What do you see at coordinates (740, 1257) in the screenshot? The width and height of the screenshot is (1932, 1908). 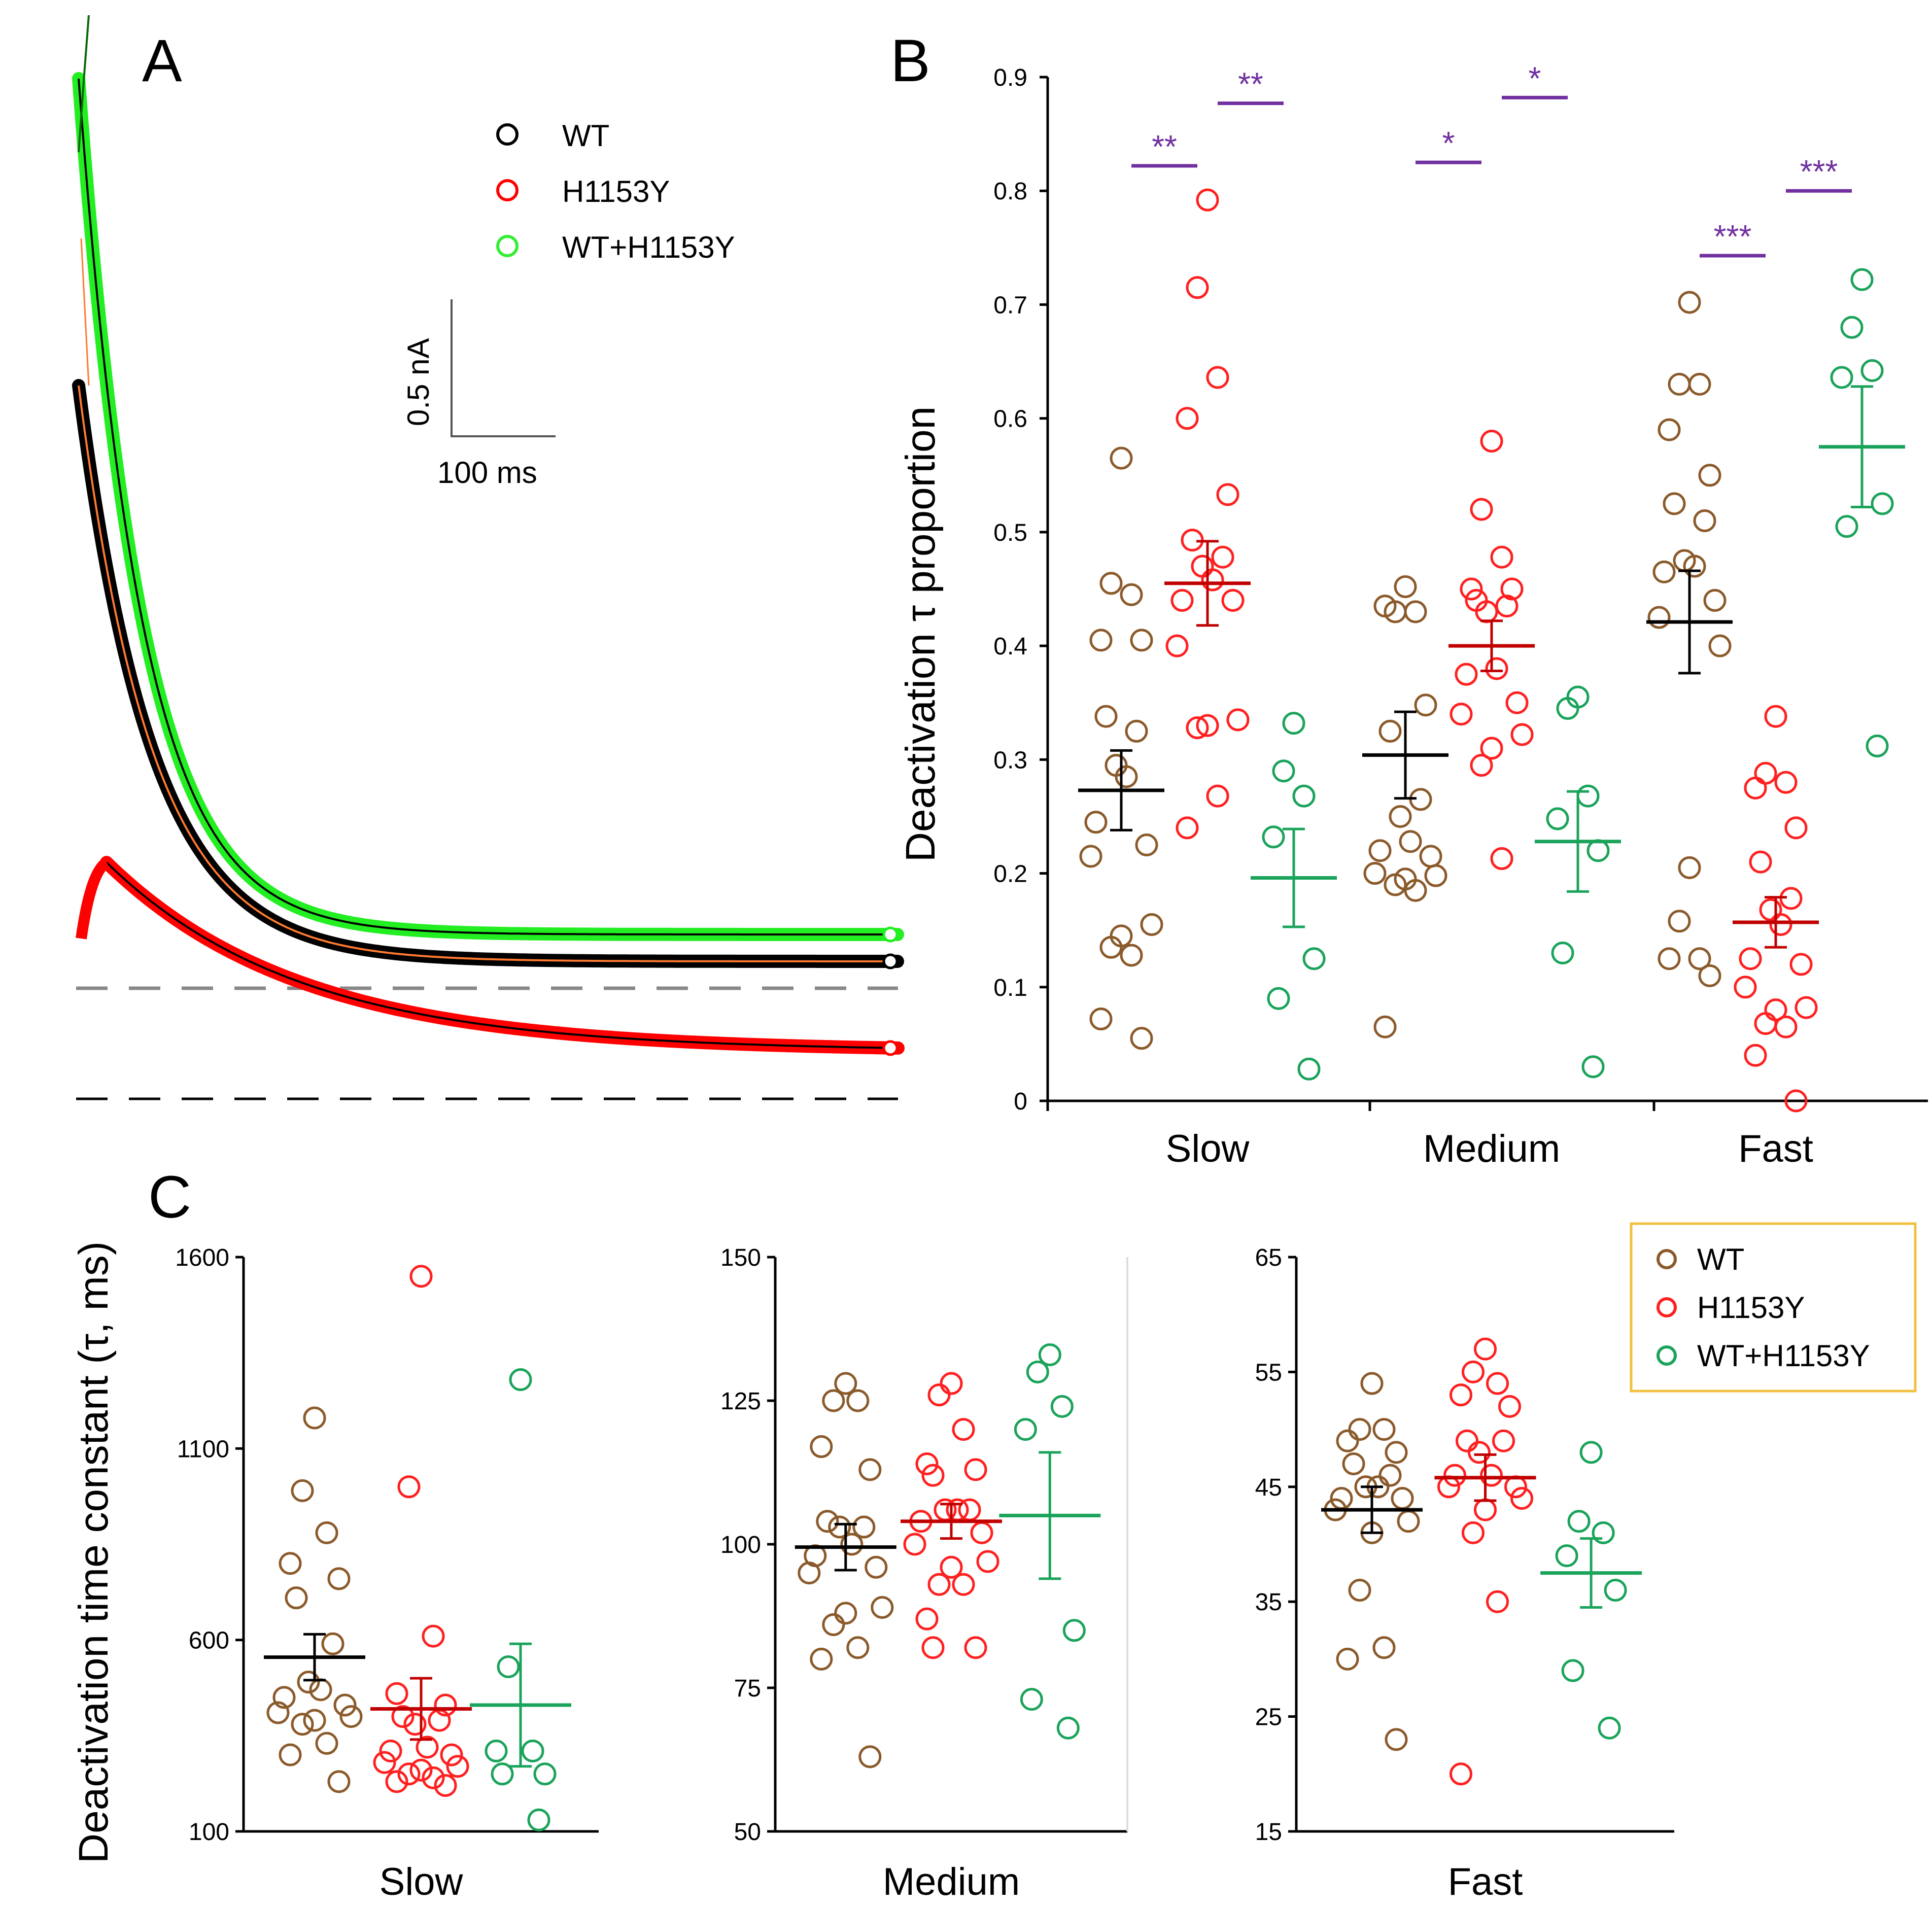 I see `panel-c-y-tick-label: 150` at bounding box center [740, 1257].